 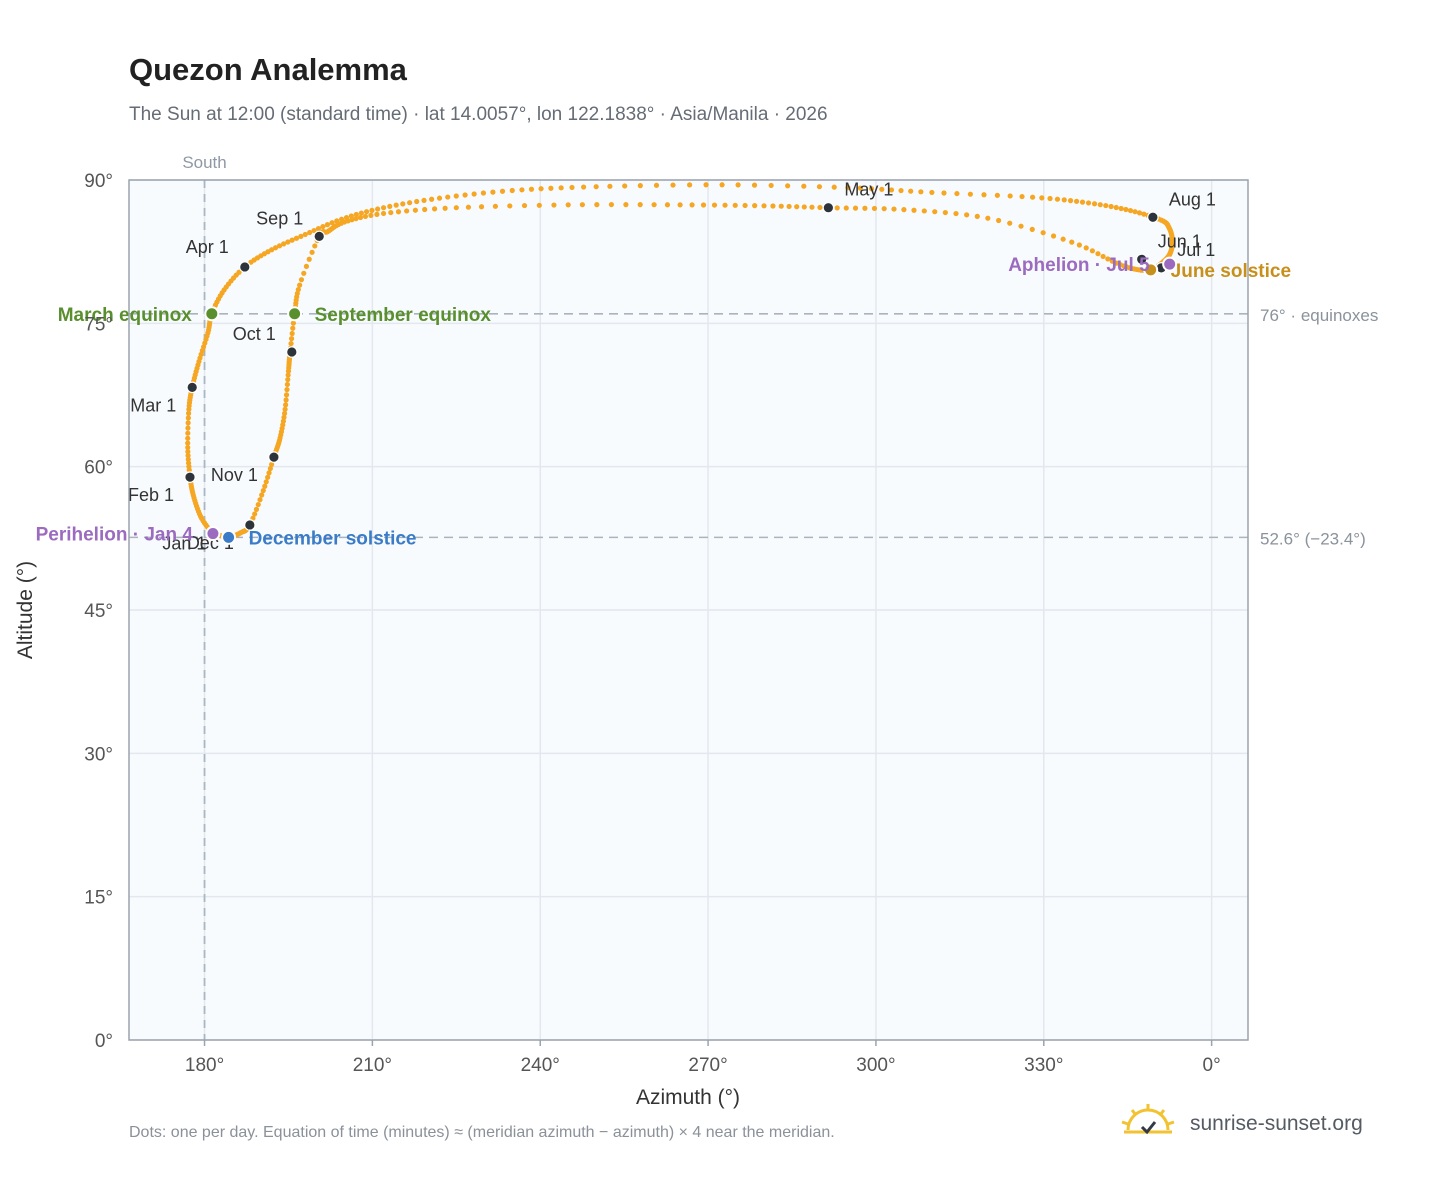 What do you see at coordinates (98, 468) in the screenshot?
I see `y-tick-label: 60°` at bounding box center [98, 468].